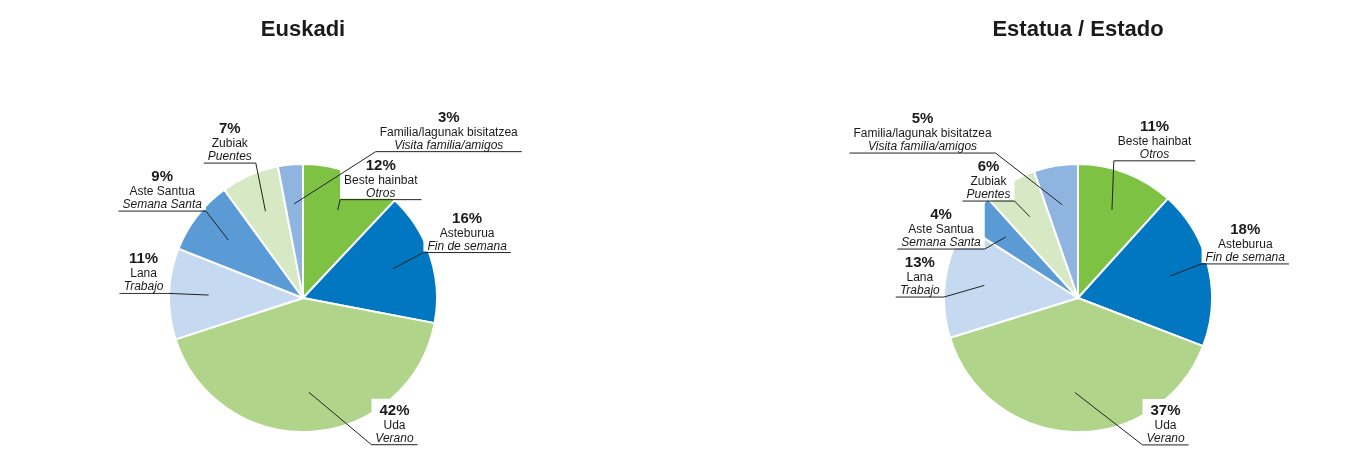  I want to click on data-label: 18%, so click(1245, 228).